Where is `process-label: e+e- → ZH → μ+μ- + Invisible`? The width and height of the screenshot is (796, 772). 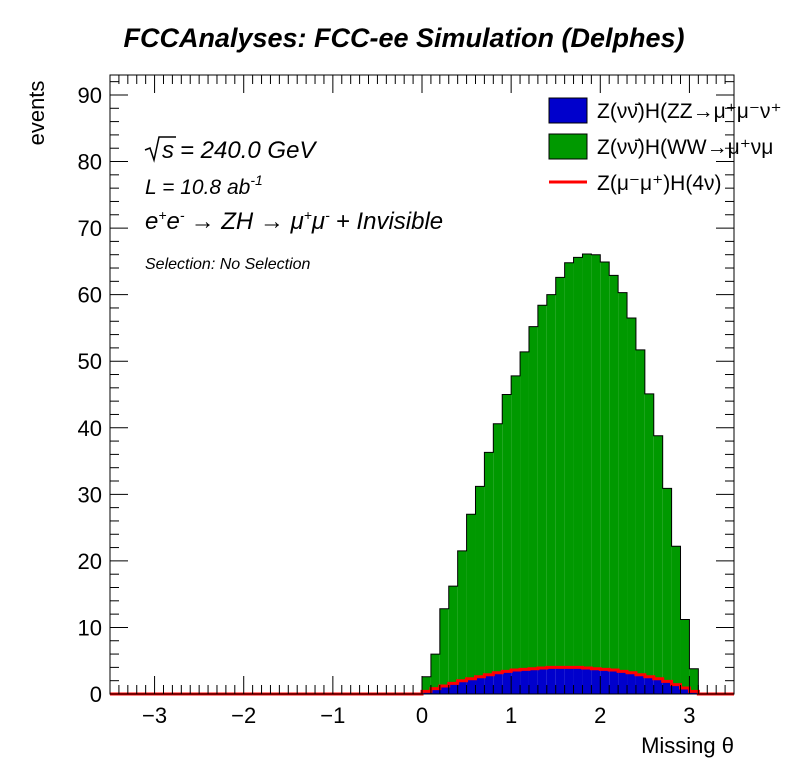 process-label: e+e- → ZH → μ+μ- + Invisible is located at coordinates (294, 221).